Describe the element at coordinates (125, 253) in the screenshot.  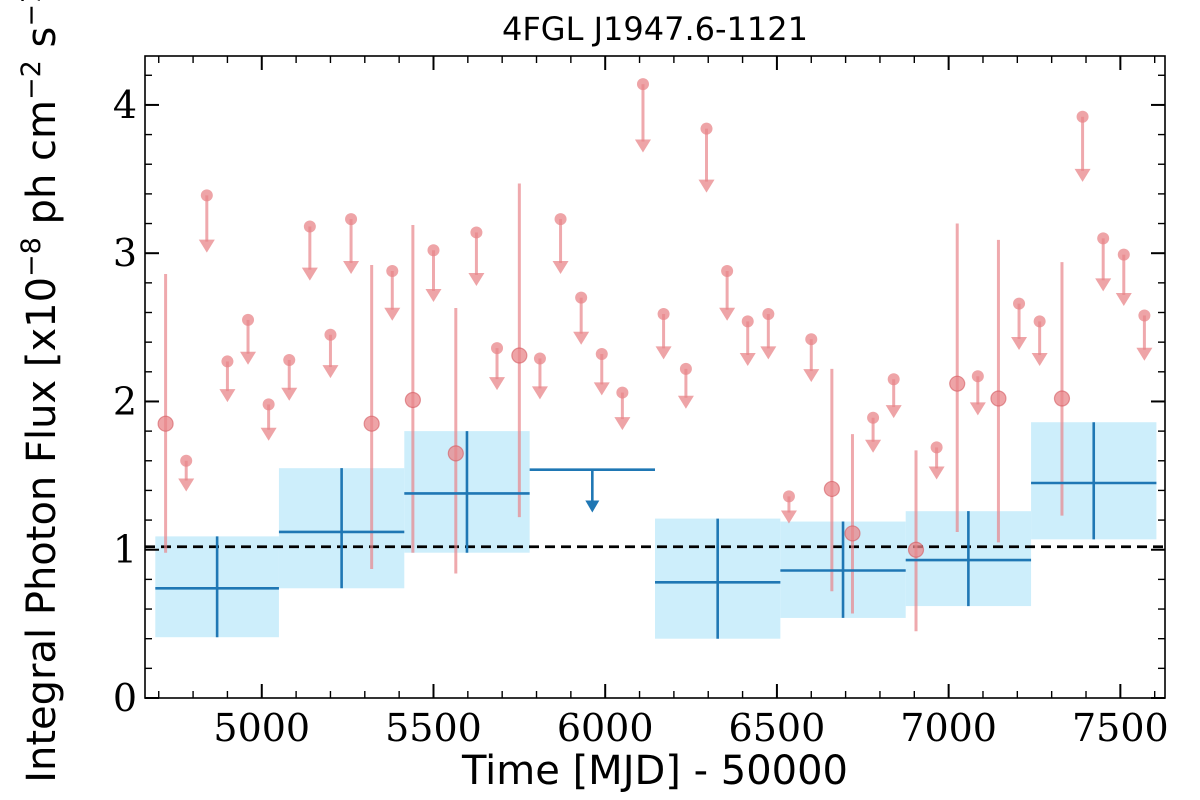
I see `y-tick-label: 3` at that location.